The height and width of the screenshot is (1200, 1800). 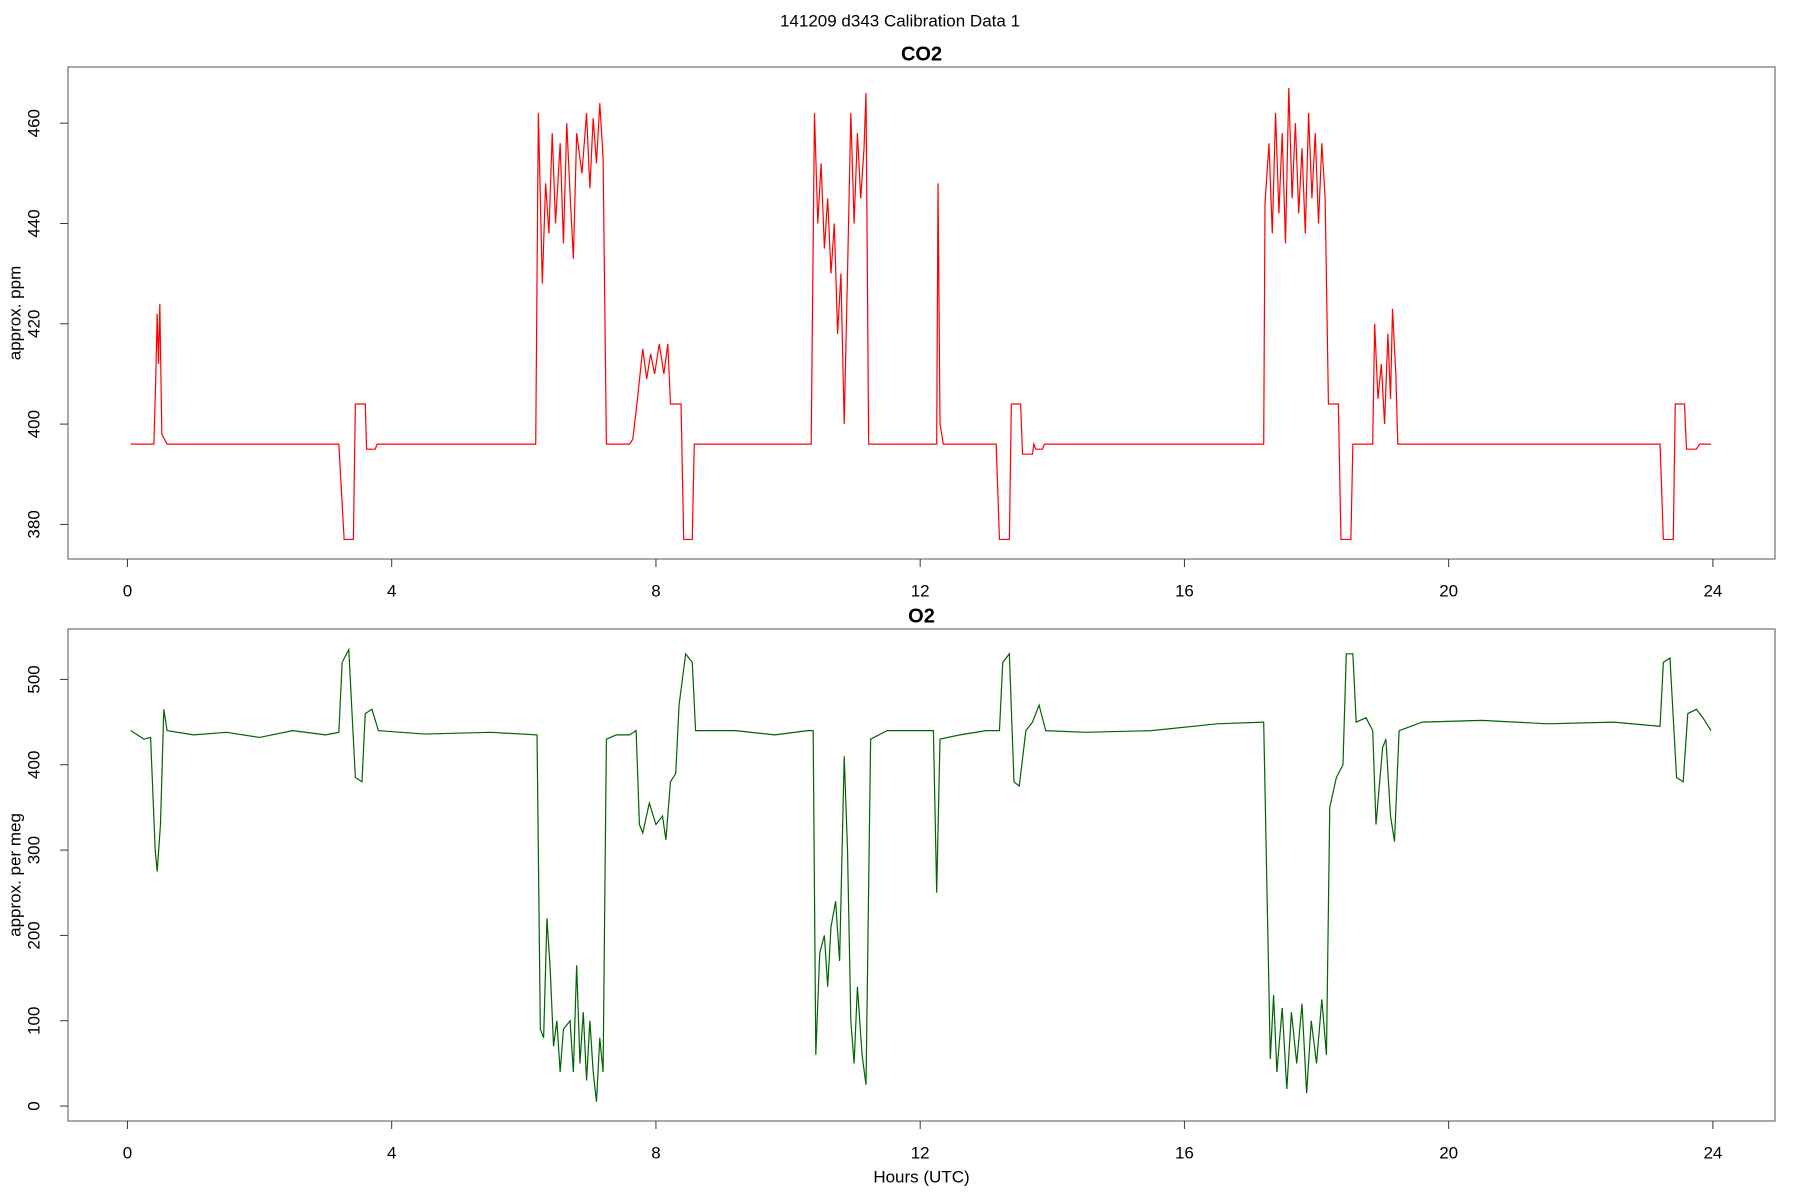 What do you see at coordinates (33, 324) in the screenshot?
I see `y-tick-label: 420` at bounding box center [33, 324].